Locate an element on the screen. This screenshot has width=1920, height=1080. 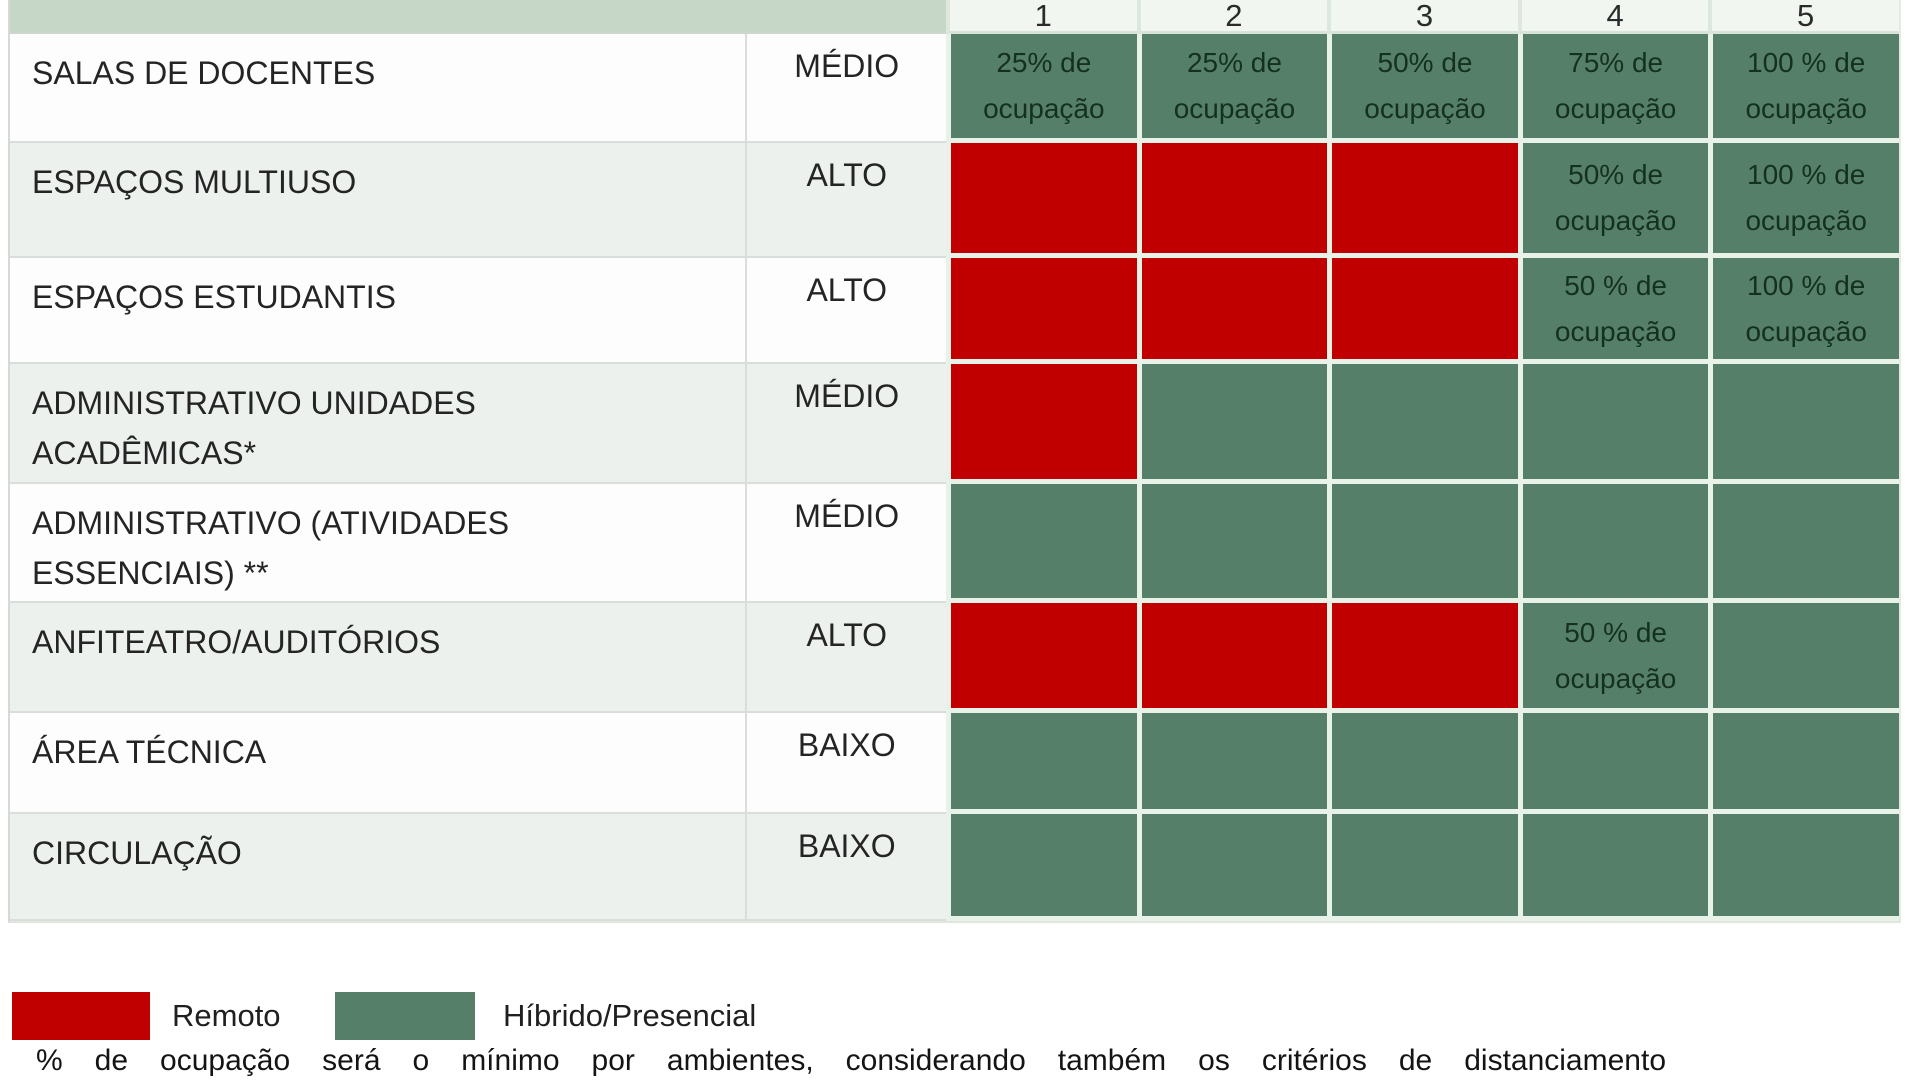
row-label-text: ESPAÇOS MULTIUSO is located at coordinates (194, 182).